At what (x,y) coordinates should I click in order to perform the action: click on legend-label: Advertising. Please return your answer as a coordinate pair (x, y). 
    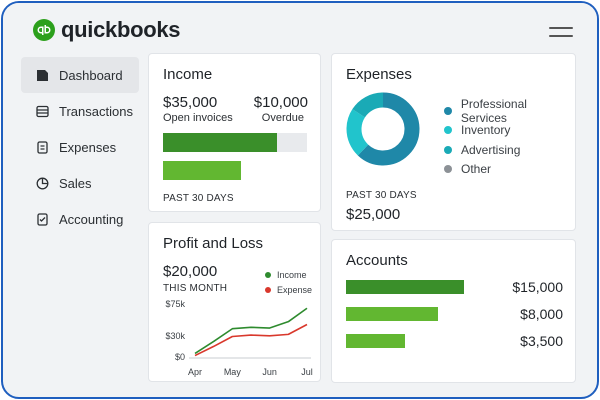
    Looking at the image, I should click on (491, 149).